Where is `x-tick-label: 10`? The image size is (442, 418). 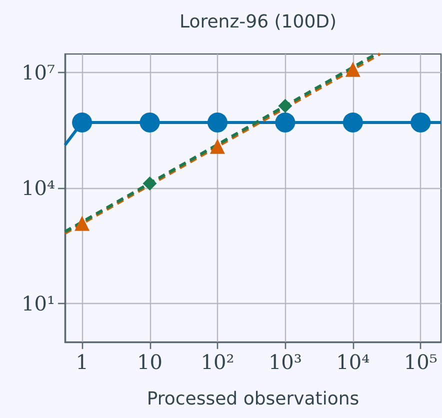 x-tick-label: 10 is located at coordinates (149, 362).